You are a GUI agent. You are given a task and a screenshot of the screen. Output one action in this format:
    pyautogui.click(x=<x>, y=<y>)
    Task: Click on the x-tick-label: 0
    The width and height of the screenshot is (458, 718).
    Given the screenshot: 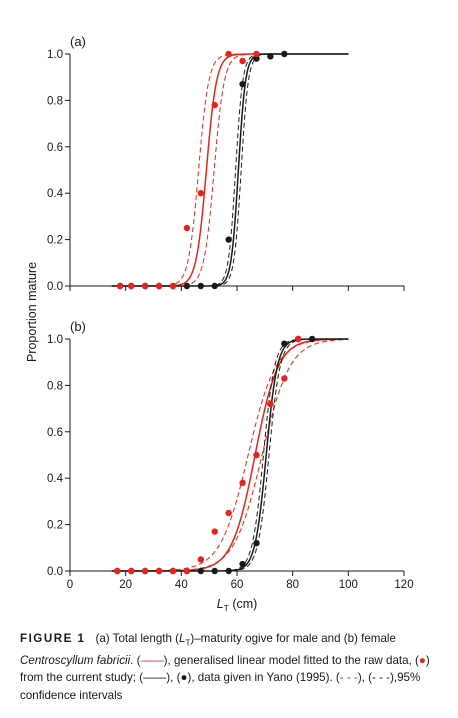 What is the action you would take?
    pyautogui.click(x=70, y=585)
    